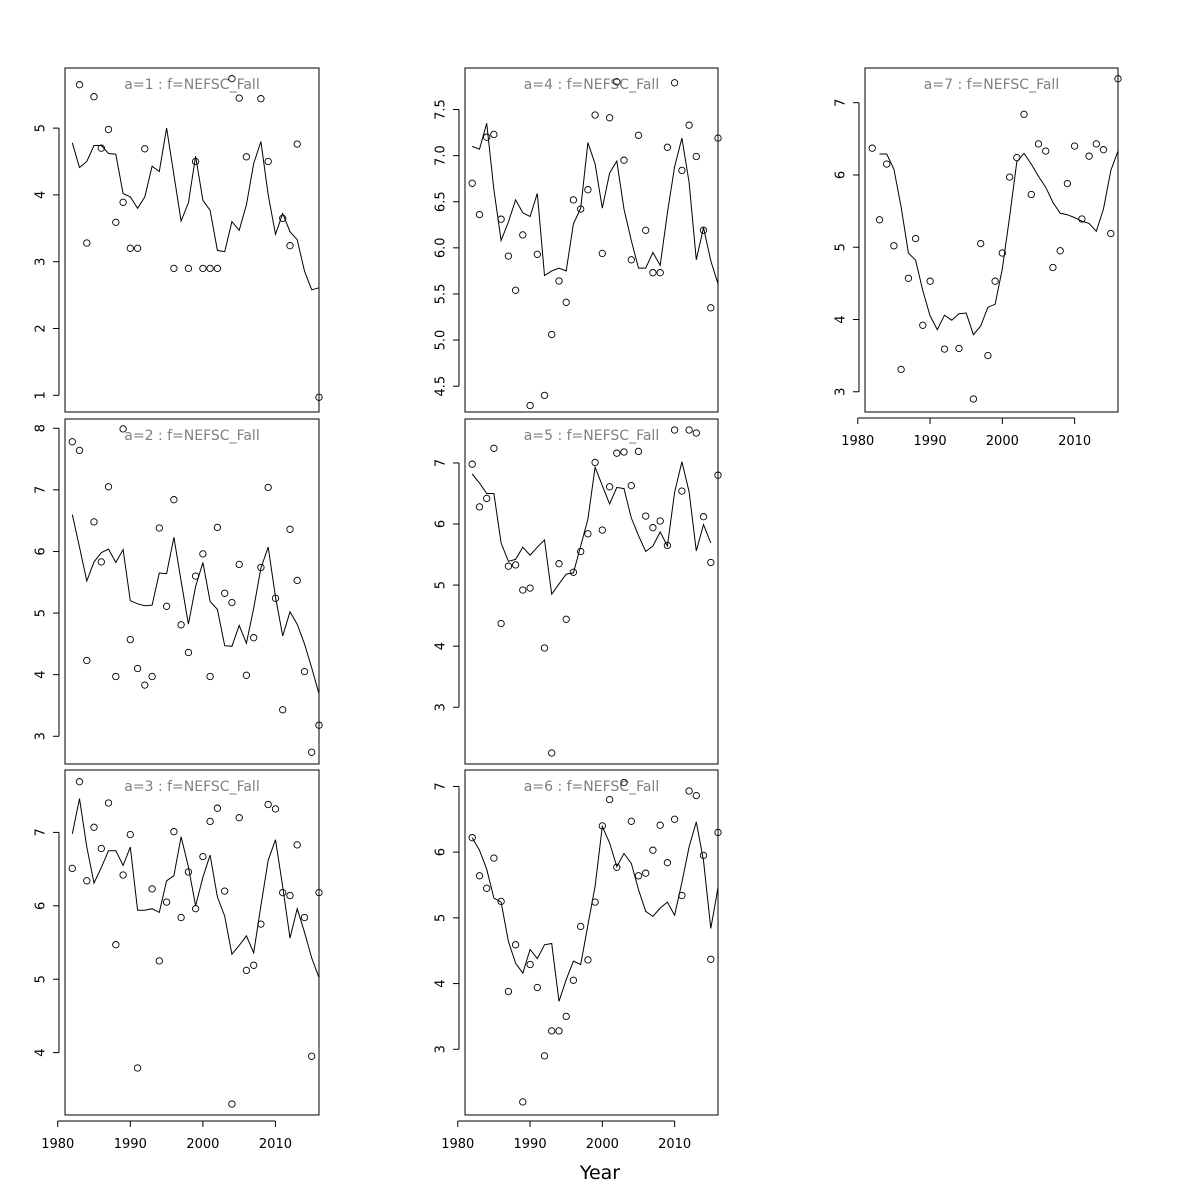 The width and height of the screenshot is (1200, 1200). Describe the element at coordinates (41, 328) in the screenshot. I see `y-tick-label: 2` at that location.